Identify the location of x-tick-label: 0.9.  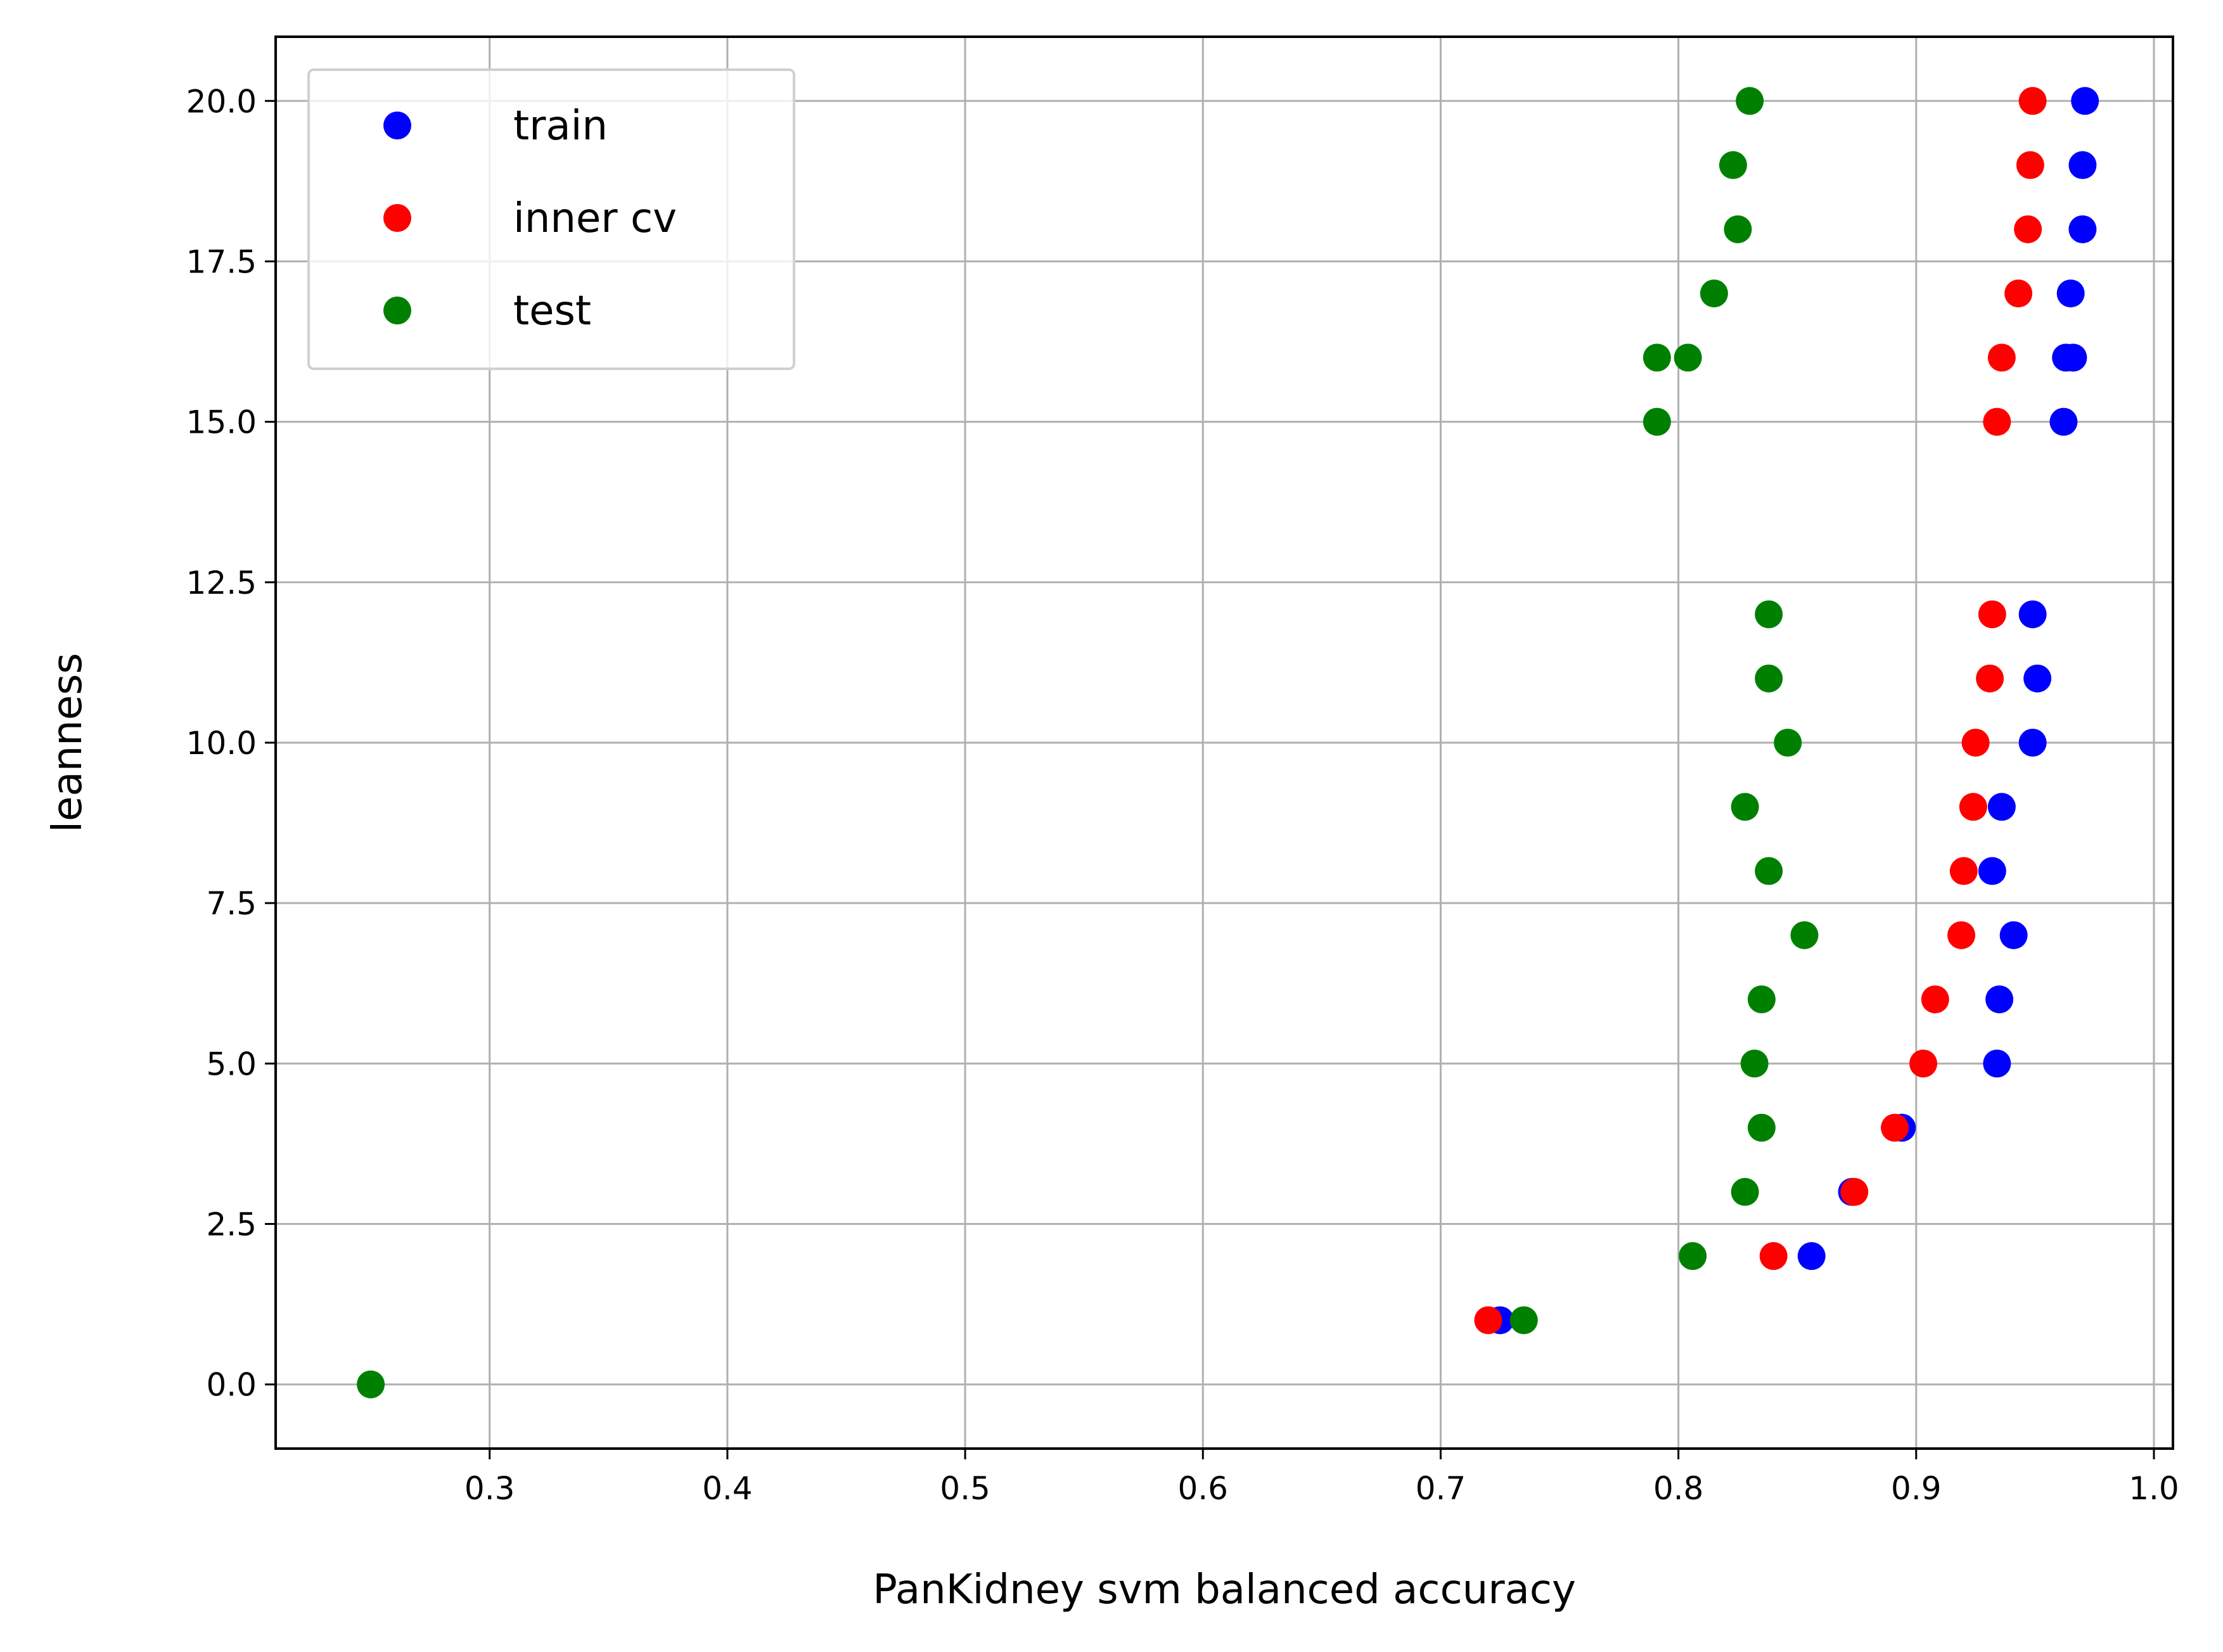
(1917, 1488).